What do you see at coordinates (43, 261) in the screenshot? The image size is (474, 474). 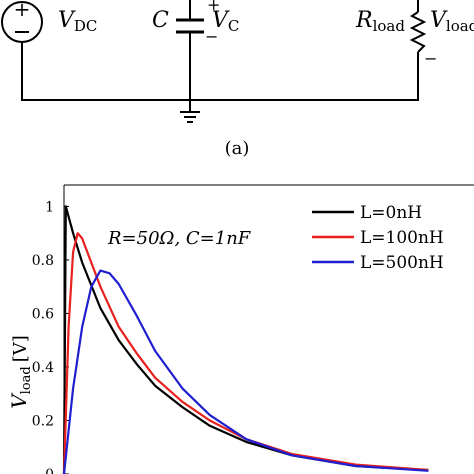 I see `y-tick-label: 0.8` at bounding box center [43, 261].